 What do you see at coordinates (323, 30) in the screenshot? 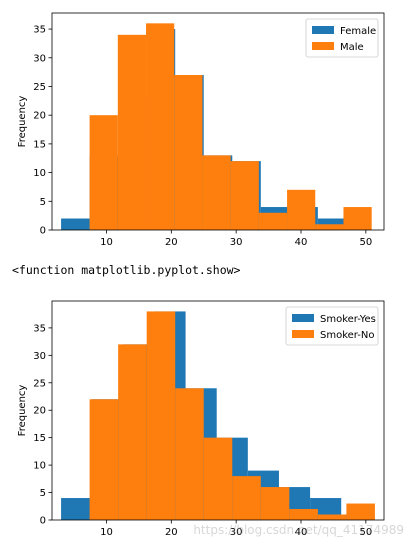
I see `legend-swatch-female` at bounding box center [323, 30].